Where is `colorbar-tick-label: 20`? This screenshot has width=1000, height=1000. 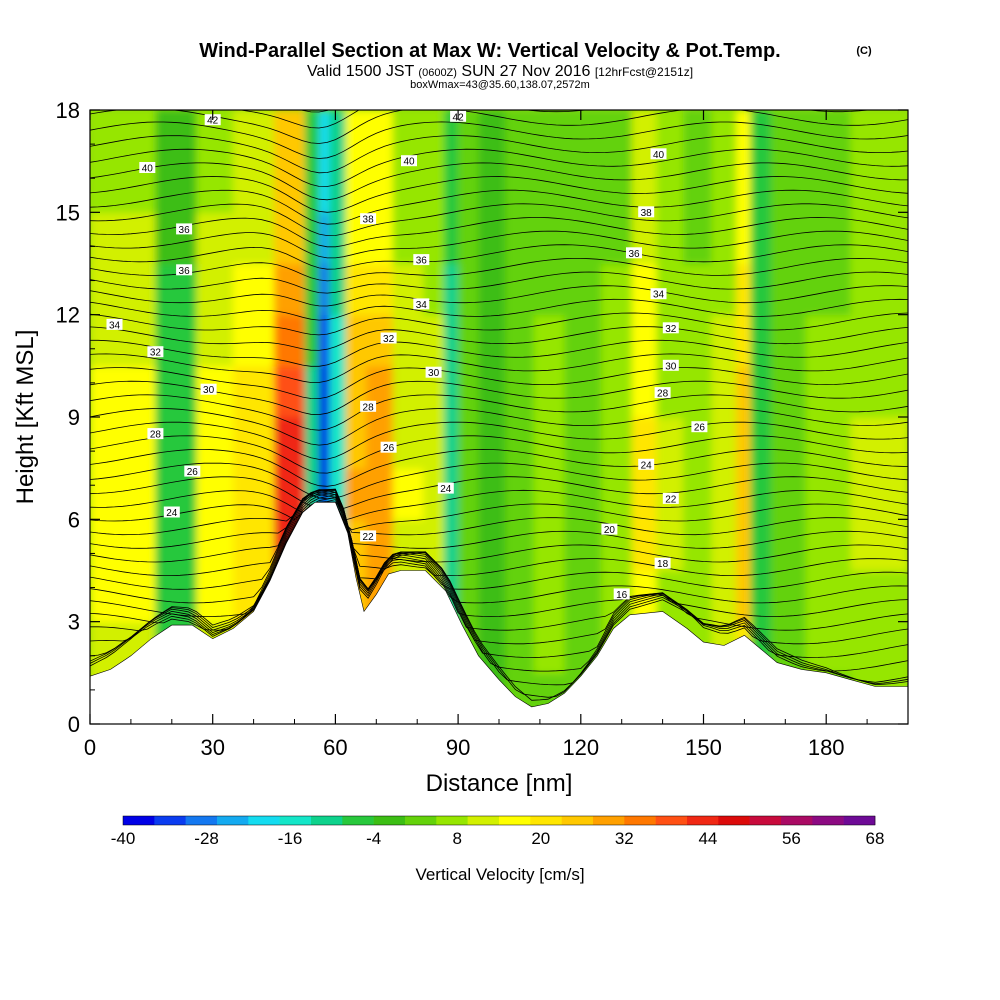 colorbar-tick-label: 20 is located at coordinates (540, 838).